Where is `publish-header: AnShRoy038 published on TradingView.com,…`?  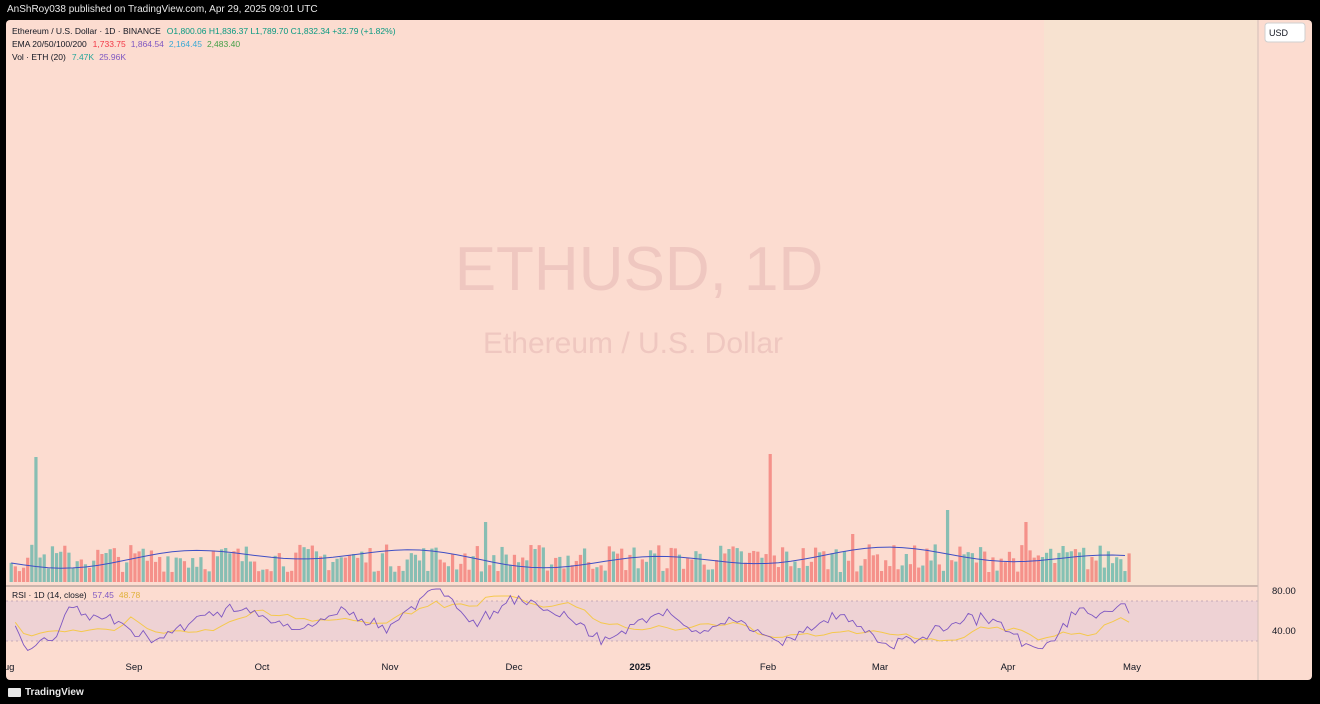
publish-header: AnShRoy038 published on TradingView.com,… is located at coordinates (660, 10).